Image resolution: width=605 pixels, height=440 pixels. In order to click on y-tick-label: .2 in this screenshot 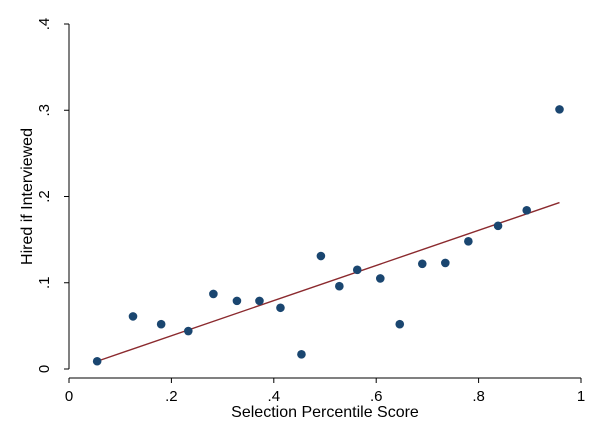, I will do `click(44, 196)`.